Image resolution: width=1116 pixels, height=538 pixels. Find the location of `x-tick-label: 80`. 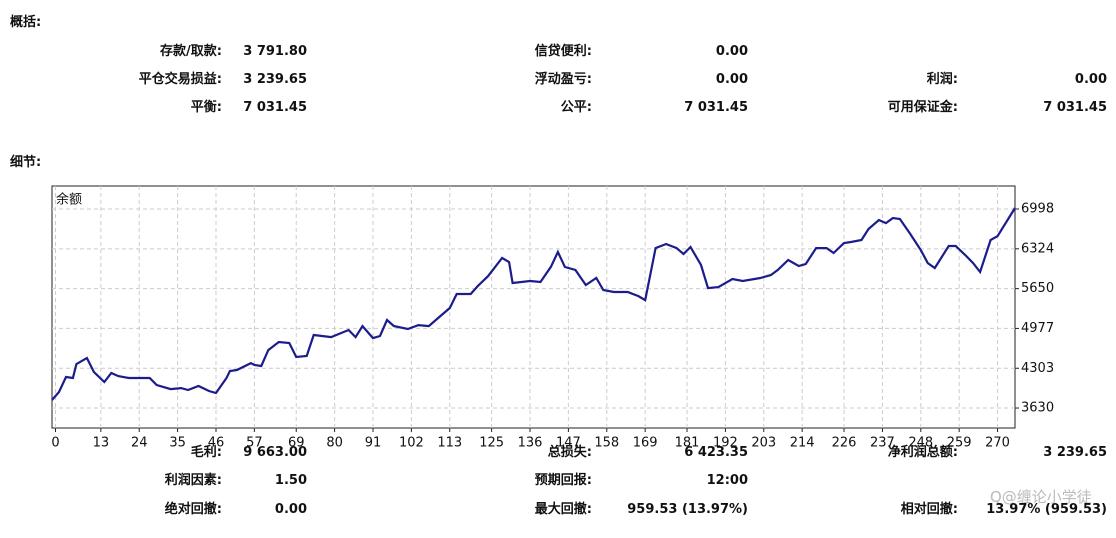

x-tick-label: 80 is located at coordinates (334, 443).